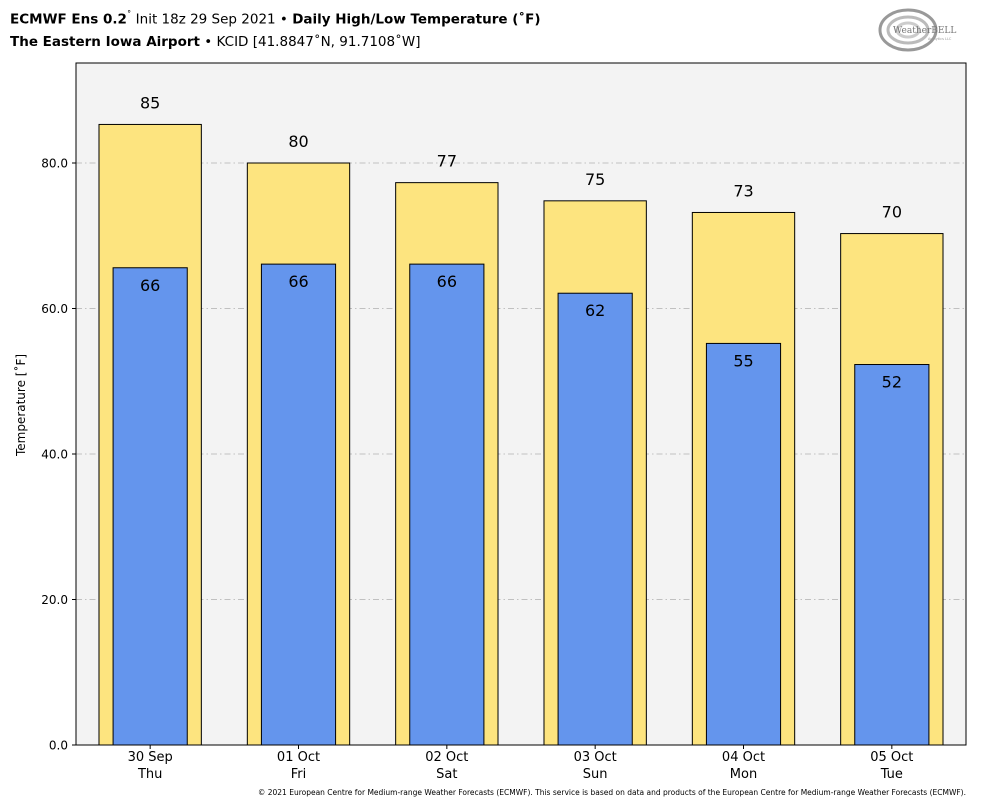 The image size is (984, 808). What do you see at coordinates (68, 19) in the screenshot?
I see `model-name: ECMWF Ens 0.2` at bounding box center [68, 19].